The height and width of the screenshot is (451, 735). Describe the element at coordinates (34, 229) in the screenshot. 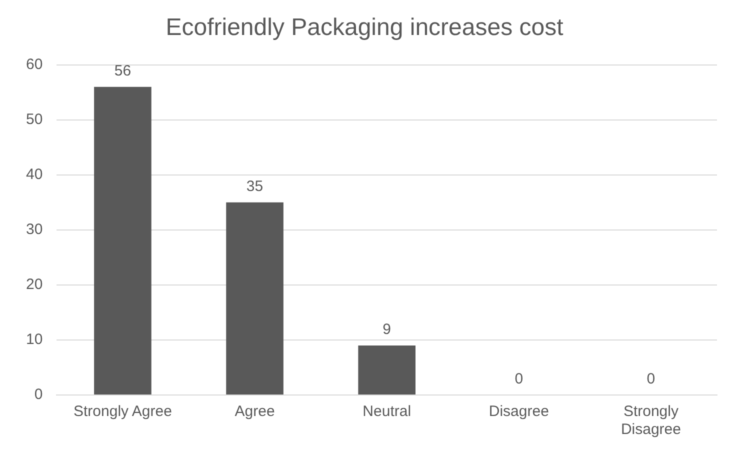

I see `y-tick-label: 30` at that location.